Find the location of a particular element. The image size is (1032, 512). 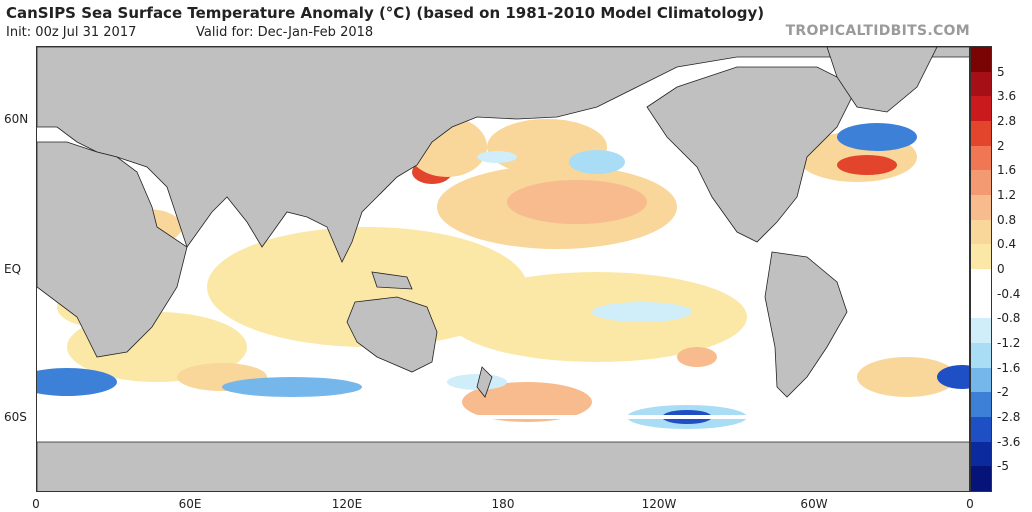

colorbar-tick-label: 1.6 is located at coordinates (1007, 170).